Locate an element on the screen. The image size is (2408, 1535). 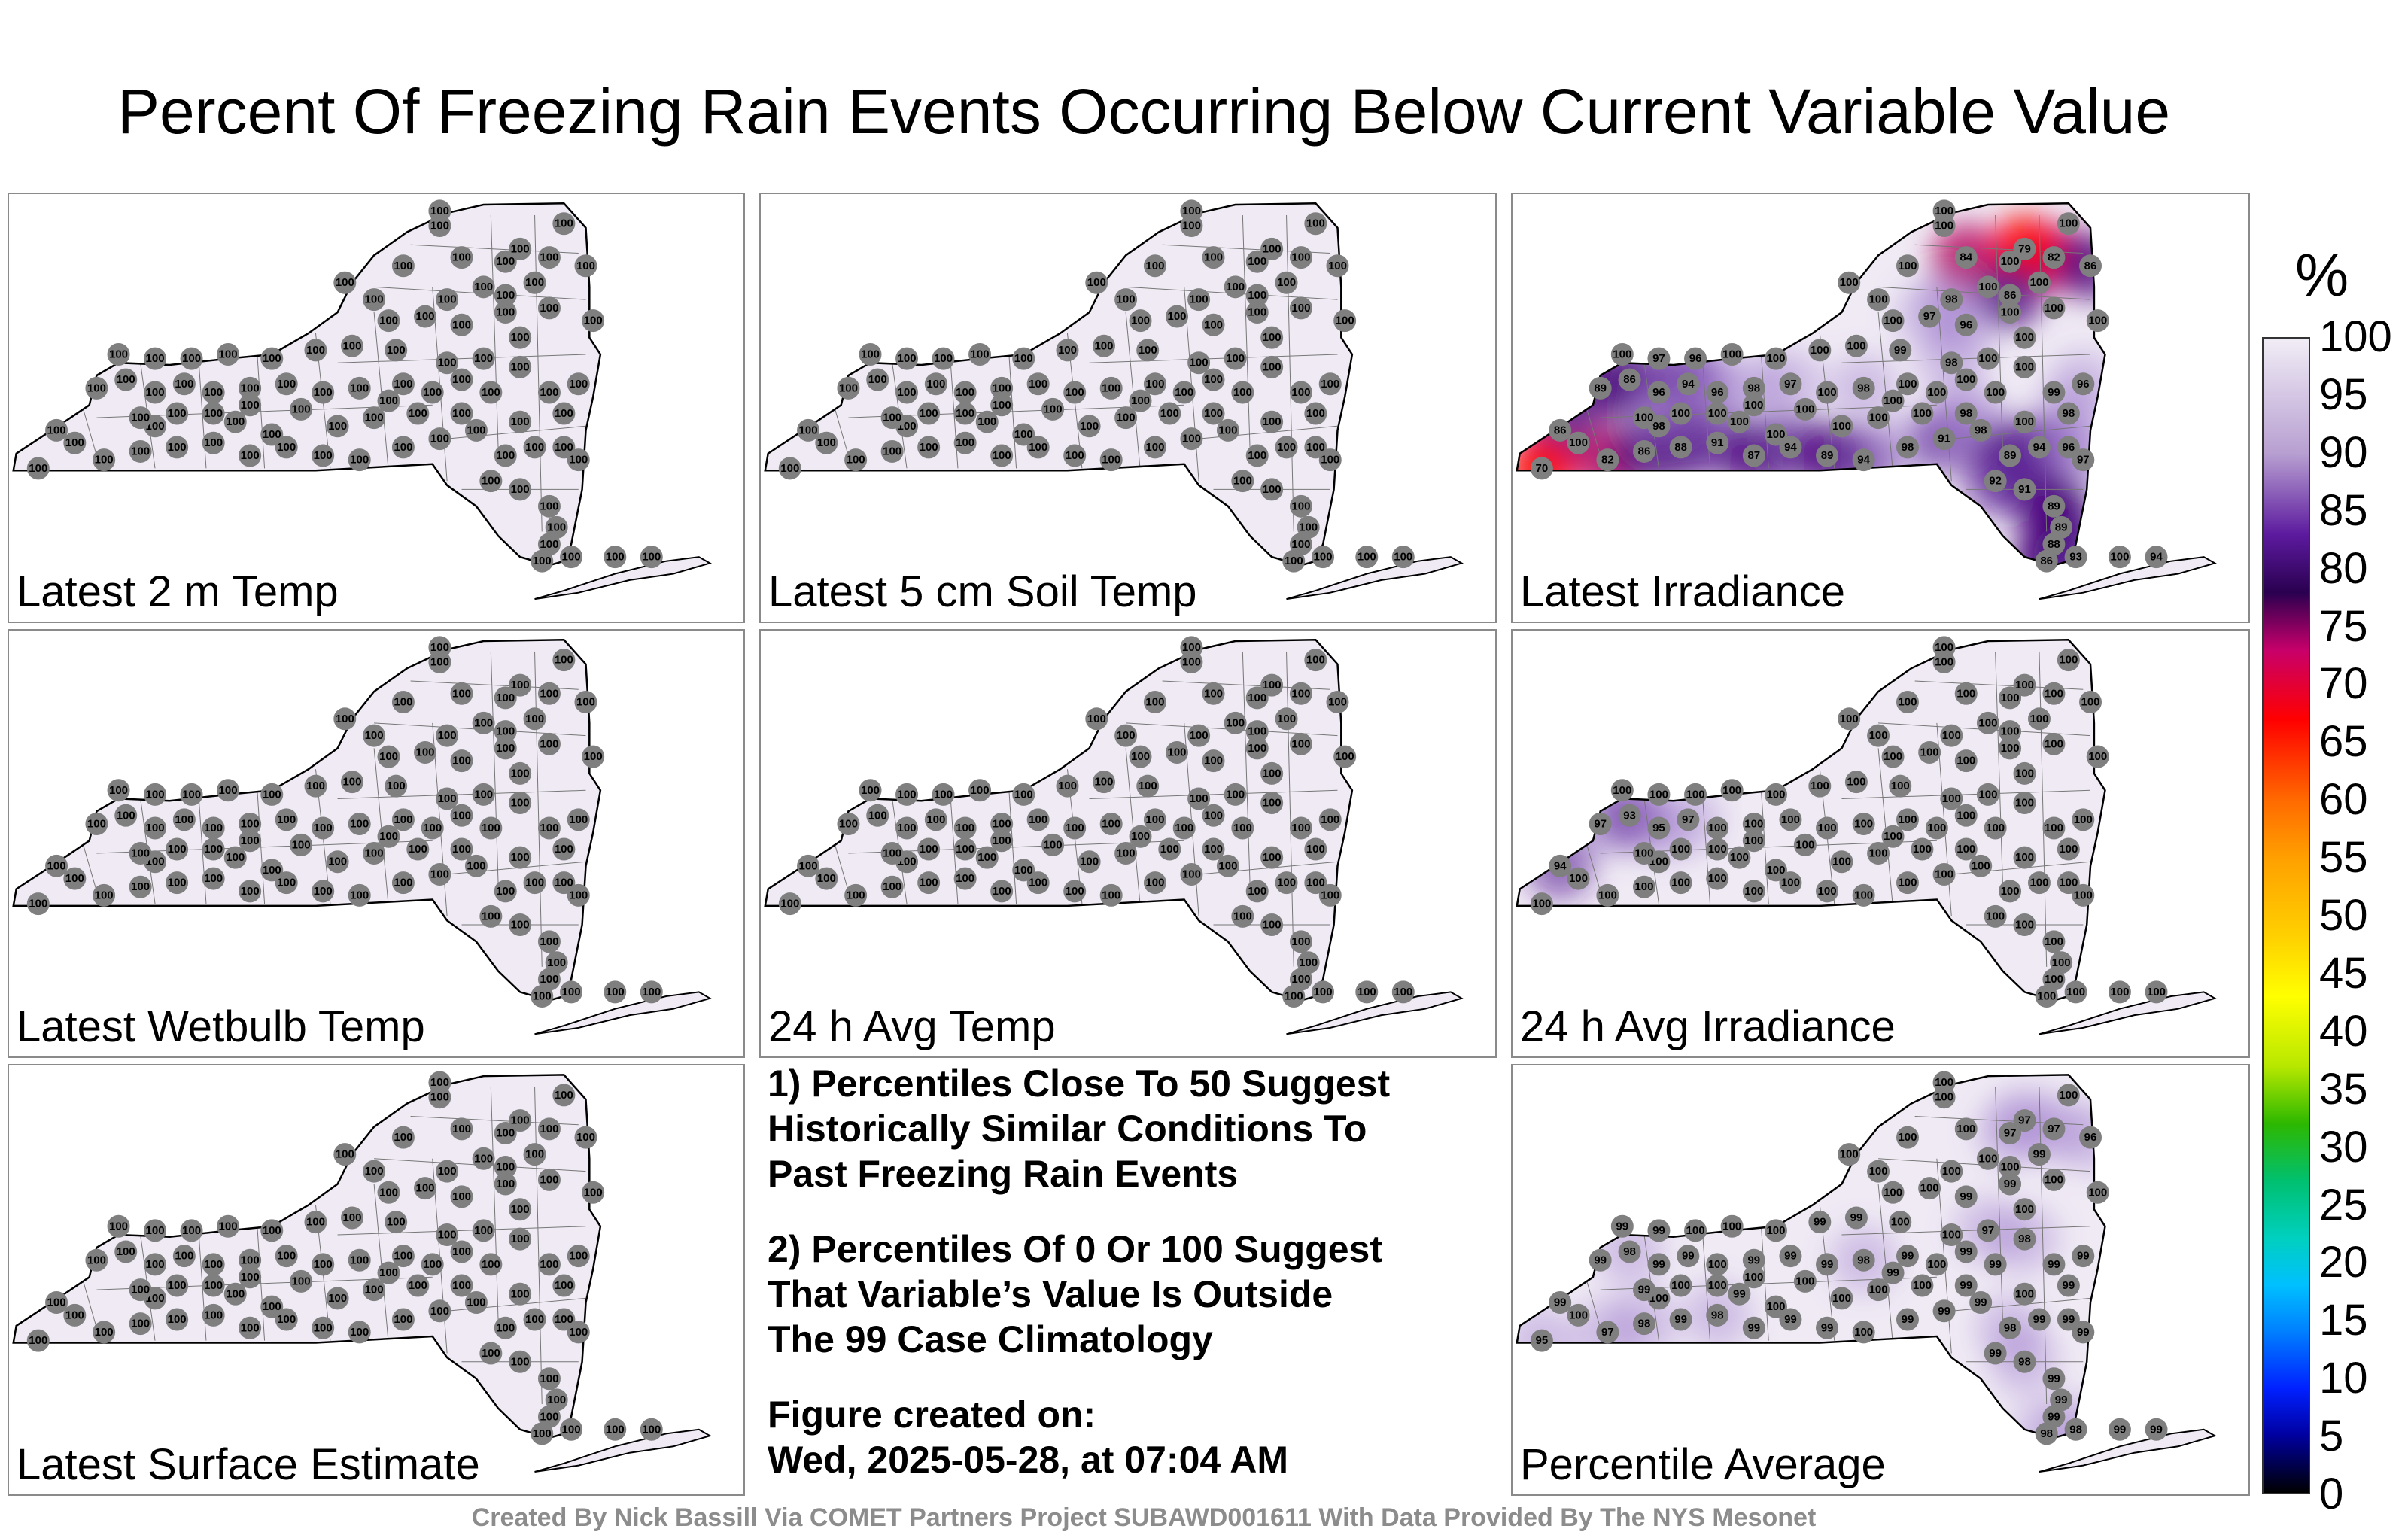
station-marker: 97 is located at coordinates (1790, 384).